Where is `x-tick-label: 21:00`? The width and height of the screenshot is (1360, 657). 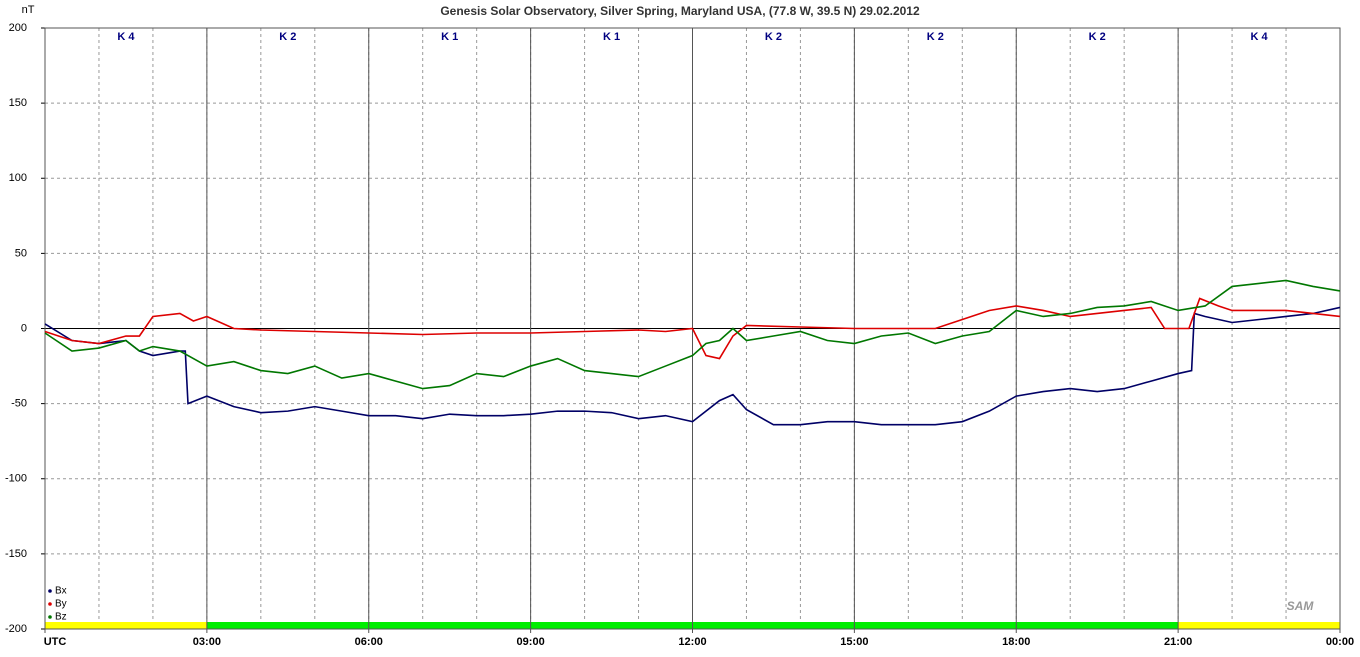
x-tick-label: 21:00 is located at coordinates (1178, 642).